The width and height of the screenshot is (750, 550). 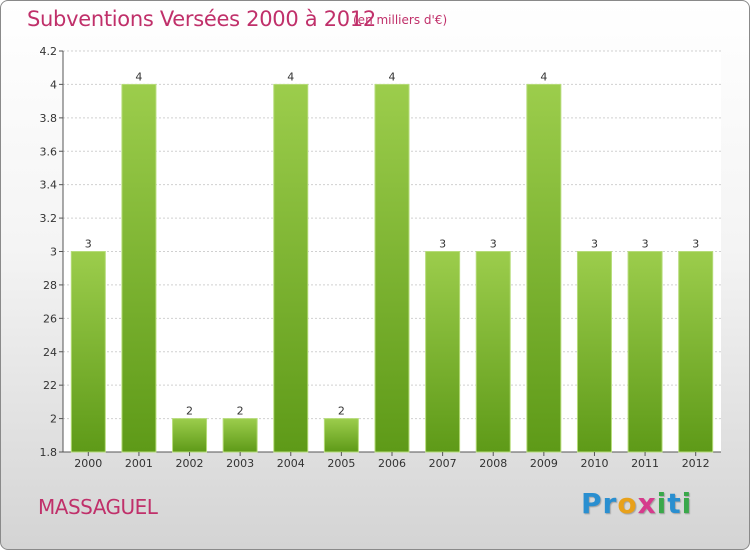 I want to click on logo-part: t, so click(x=674, y=503).